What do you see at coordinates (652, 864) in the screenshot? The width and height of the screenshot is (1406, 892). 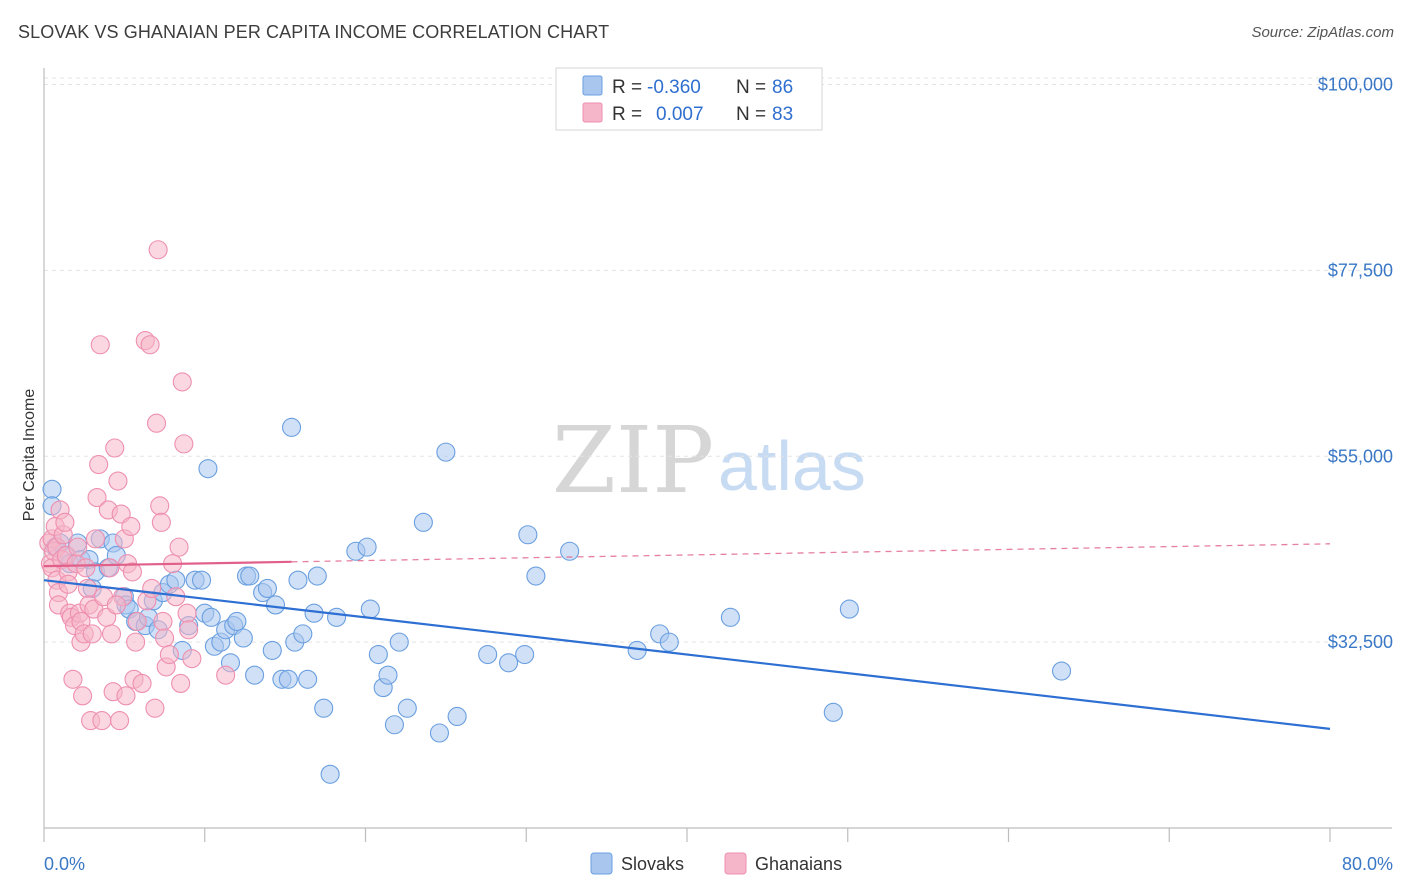 I see `legend-bottom-label-slovaks: Slovaks` at bounding box center [652, 864].